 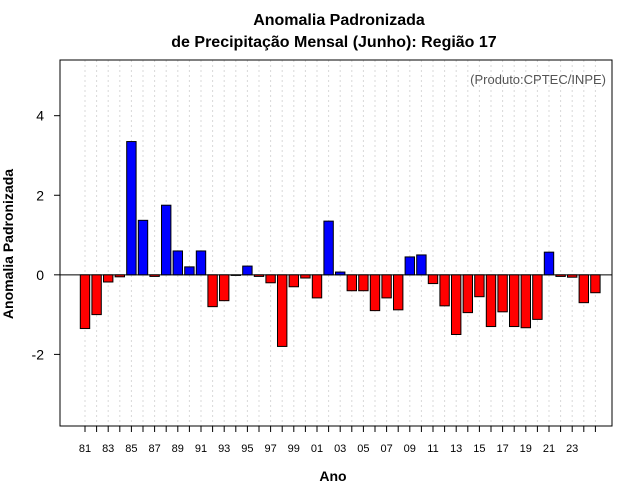 What do you see at coordinates (572, 449) in the screenshot?
I see `x-tick-label: 23` at bounding box center [572, 449].